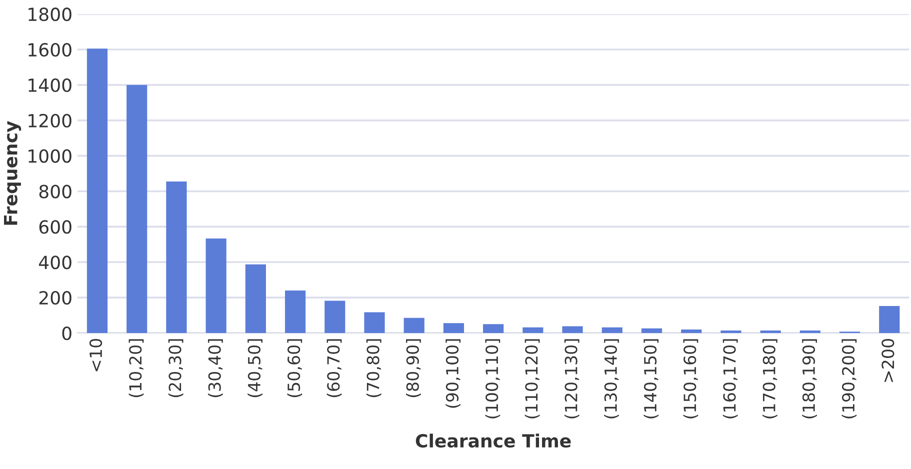 The image size is (911, 469). What do you see at coordinates (493, 441) in the screenshot?
I see `x-axis-title: Clearance Time` at bounding box center [493, 441].